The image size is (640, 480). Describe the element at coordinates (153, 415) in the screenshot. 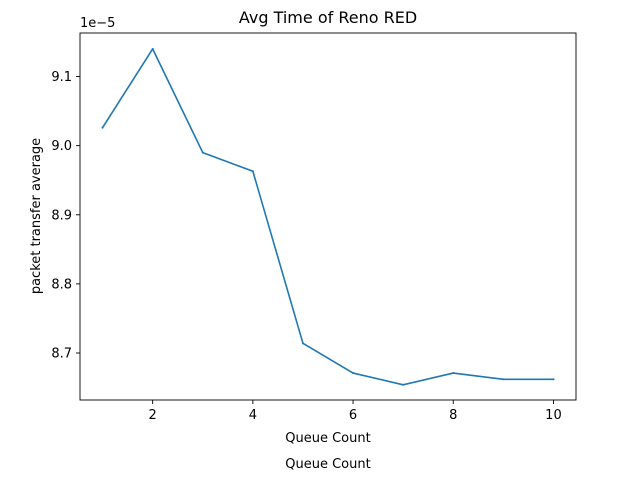

I see `x-tick-label: 2` at that location.